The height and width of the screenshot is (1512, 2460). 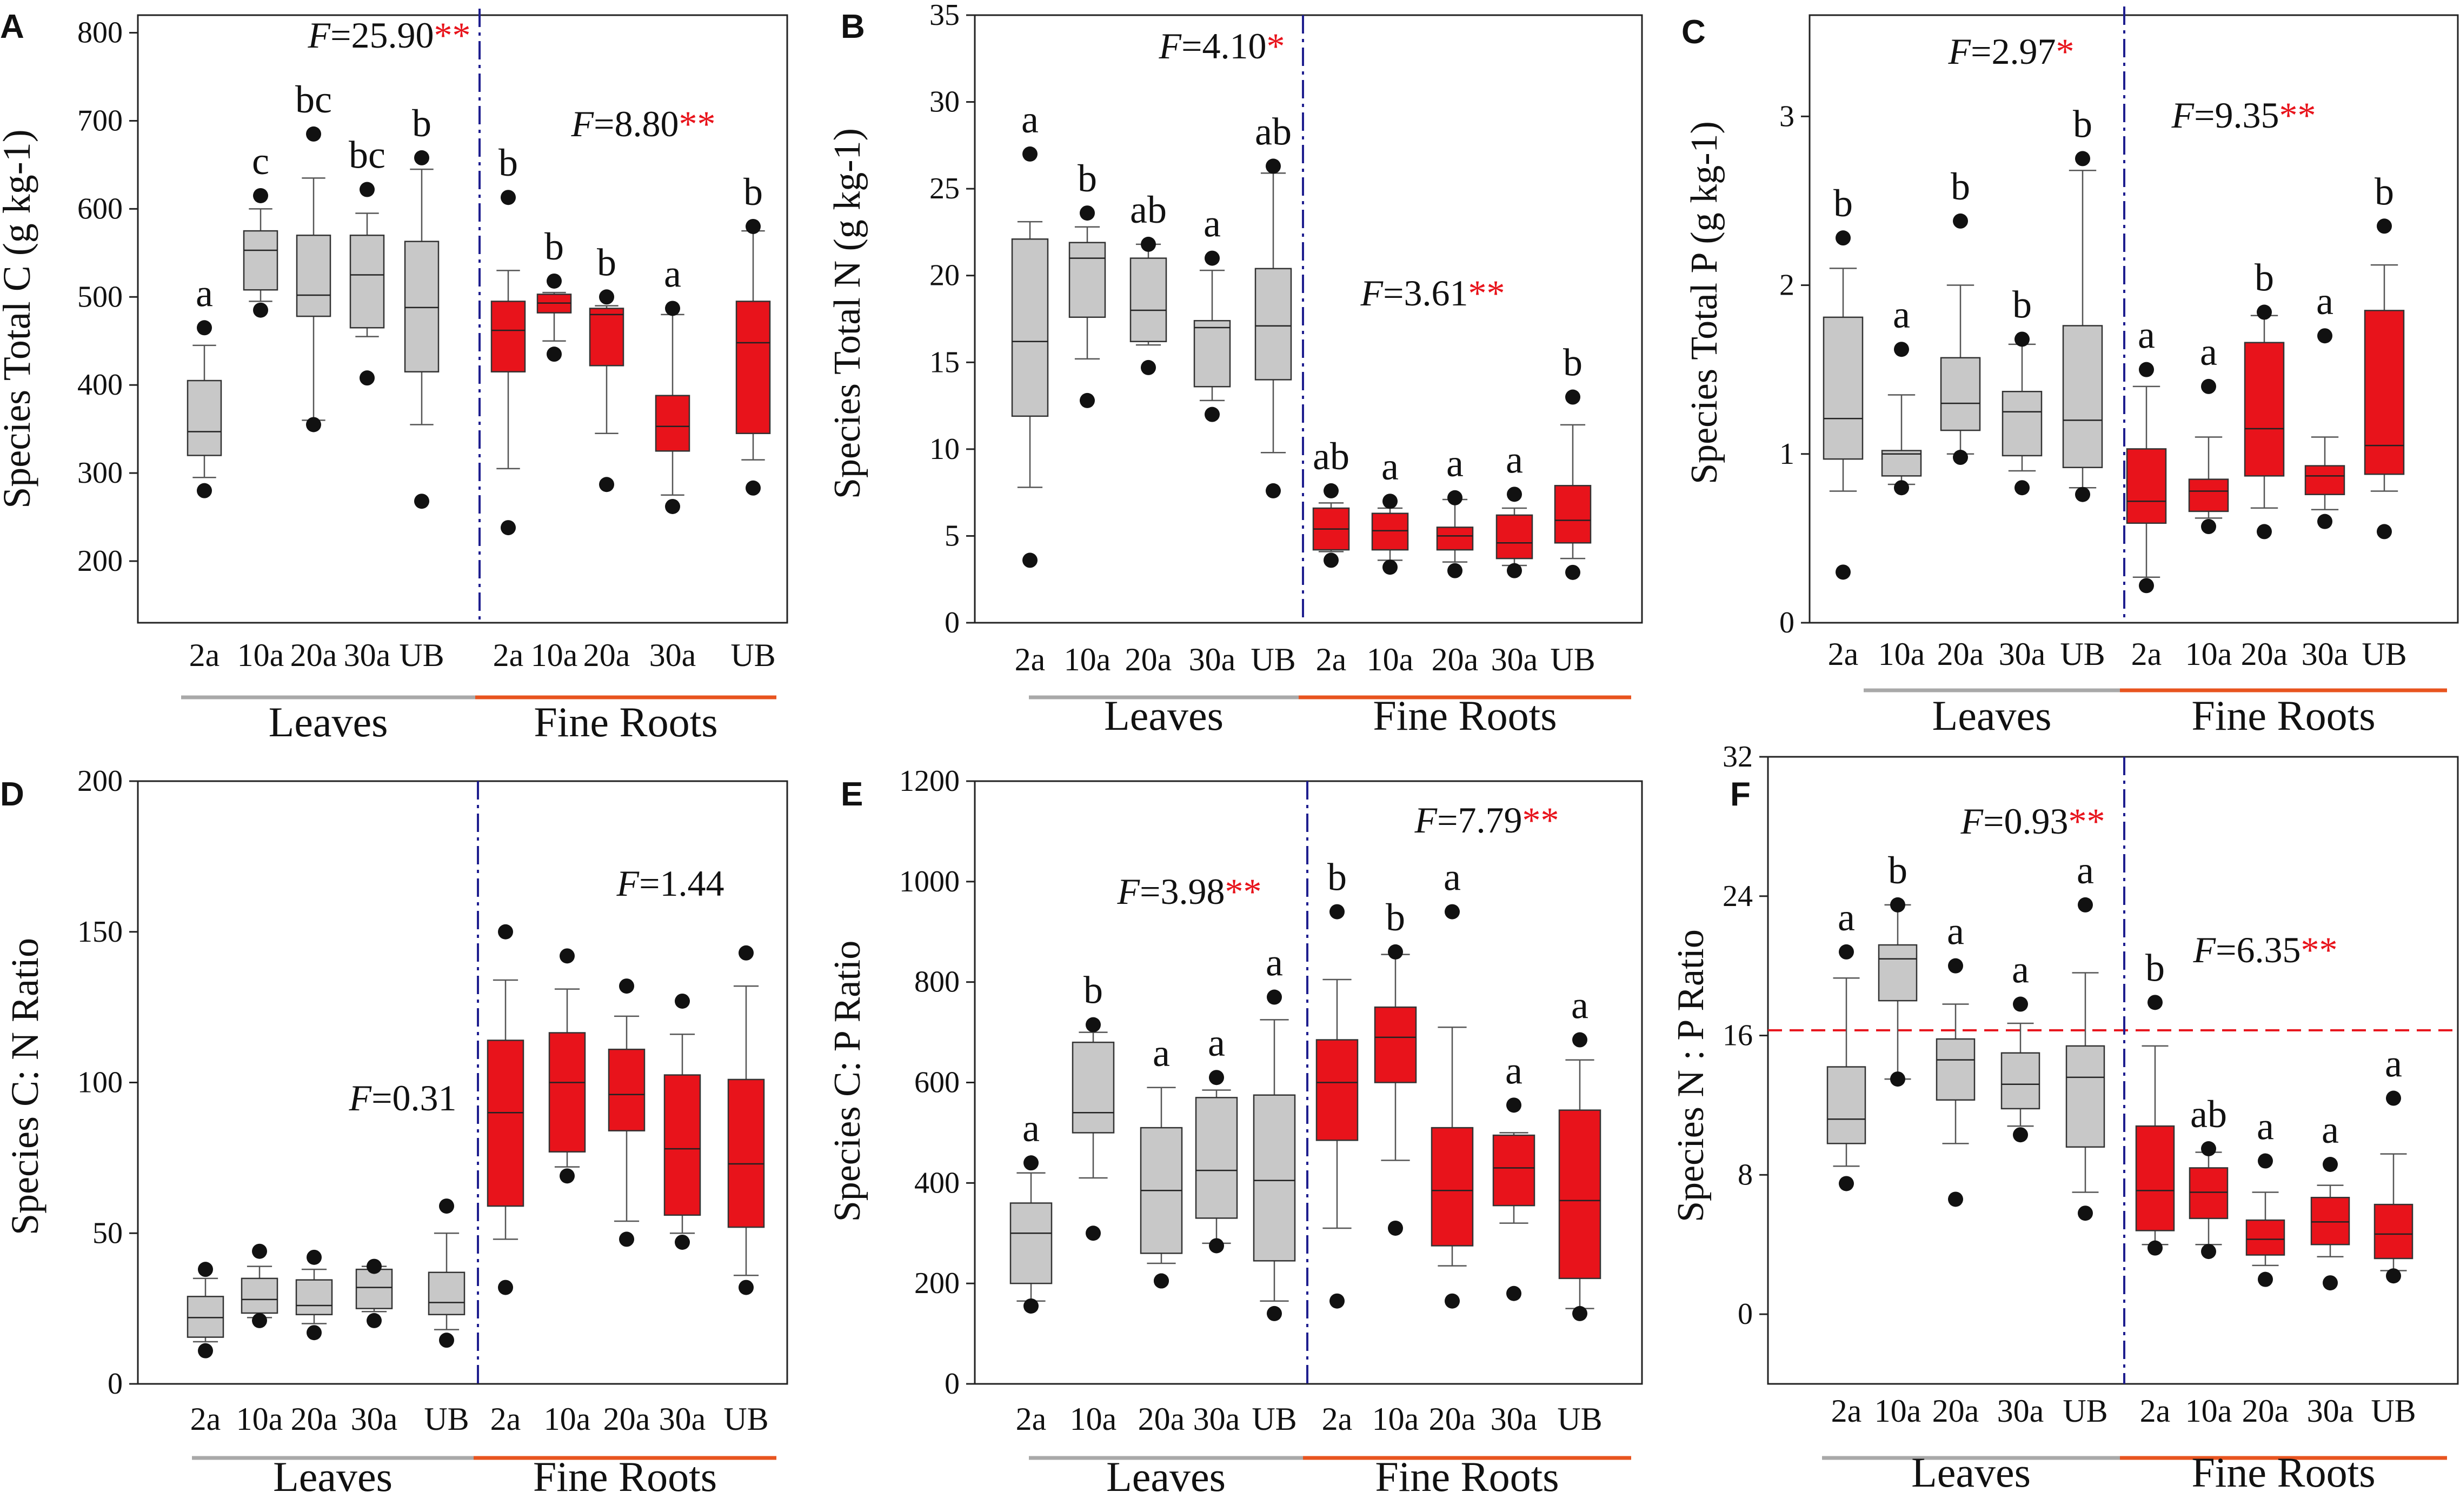 What do you see at coordinates (205, 1349) in the screenshot?
I see `box-2a: 2a` at bounding box center [205, 1349].